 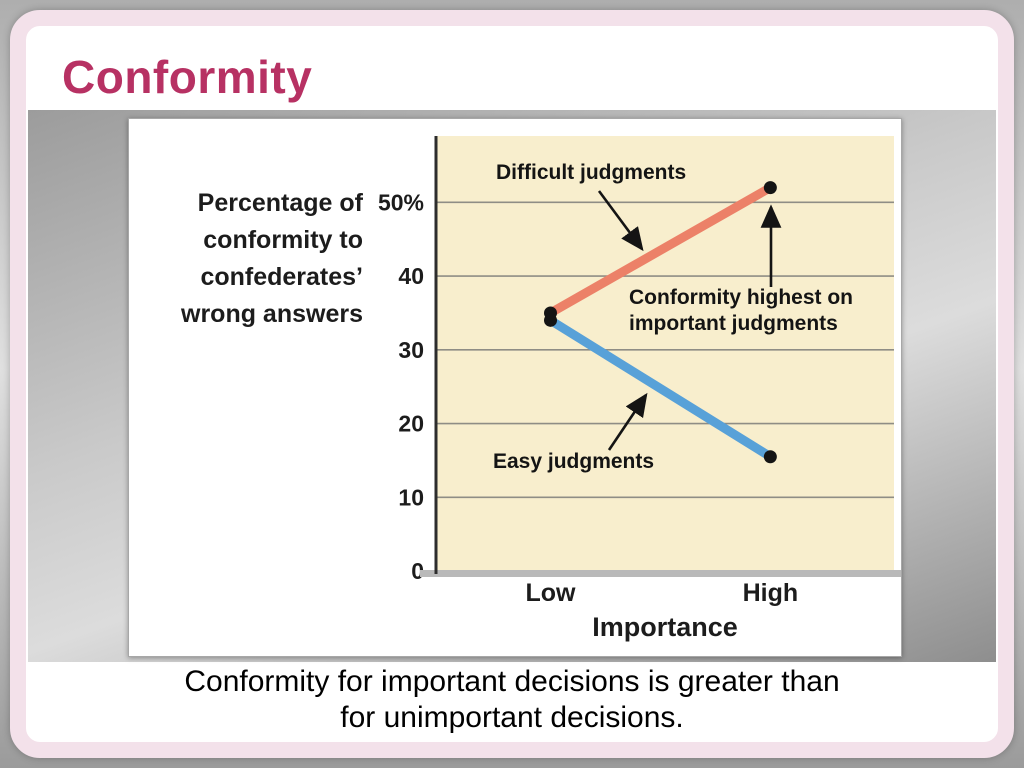 I want to click on slide-title: Conformity, so click(x=187, y=77).